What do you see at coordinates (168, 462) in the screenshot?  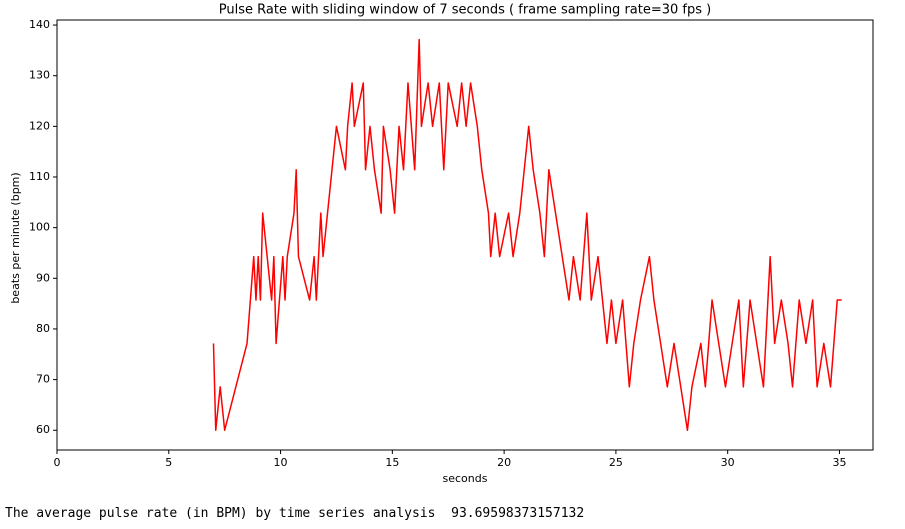 I see `x-tick-label: 5` at bounding box center [168, 462].